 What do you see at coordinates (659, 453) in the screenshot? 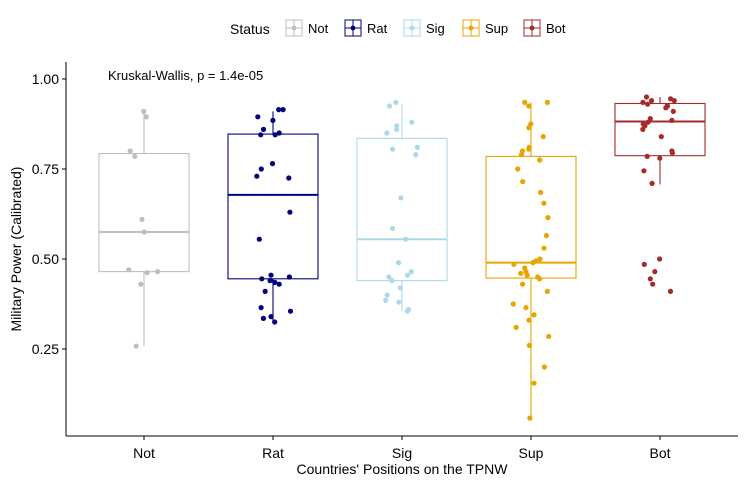
I see `x-tick-label-bot: Bot` at bounding box center [659, 453].